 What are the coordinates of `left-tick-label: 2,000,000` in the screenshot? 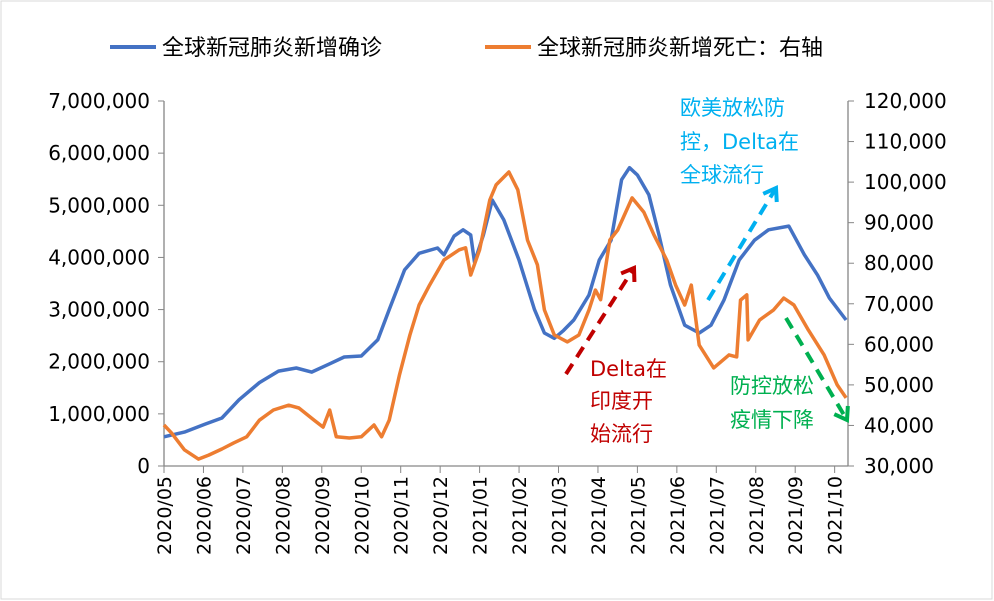 It's located at (99, 362).